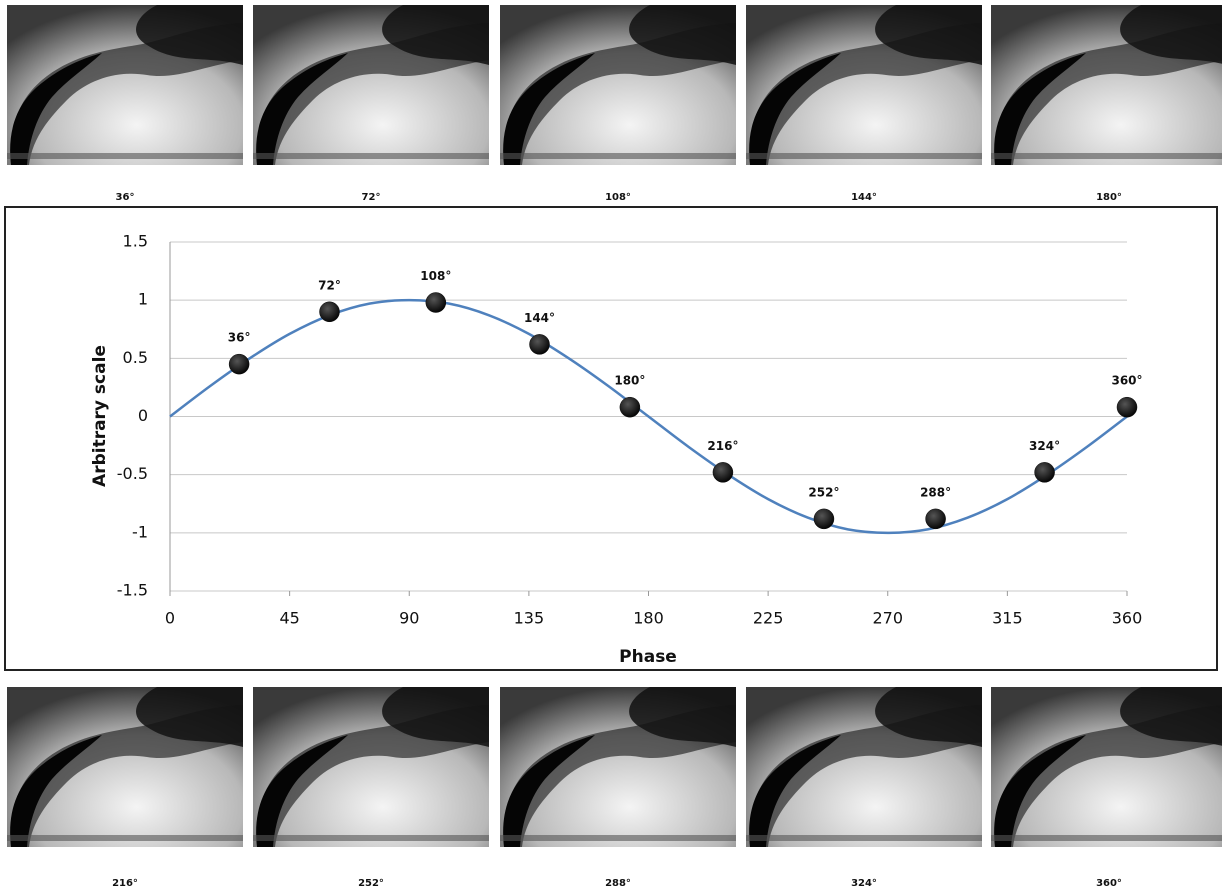 The image size is (1222, 895). What do you see at coordinates (935, 492) in the screenshot?
I see `data-label: 288°` at bounding box center [935, 492].